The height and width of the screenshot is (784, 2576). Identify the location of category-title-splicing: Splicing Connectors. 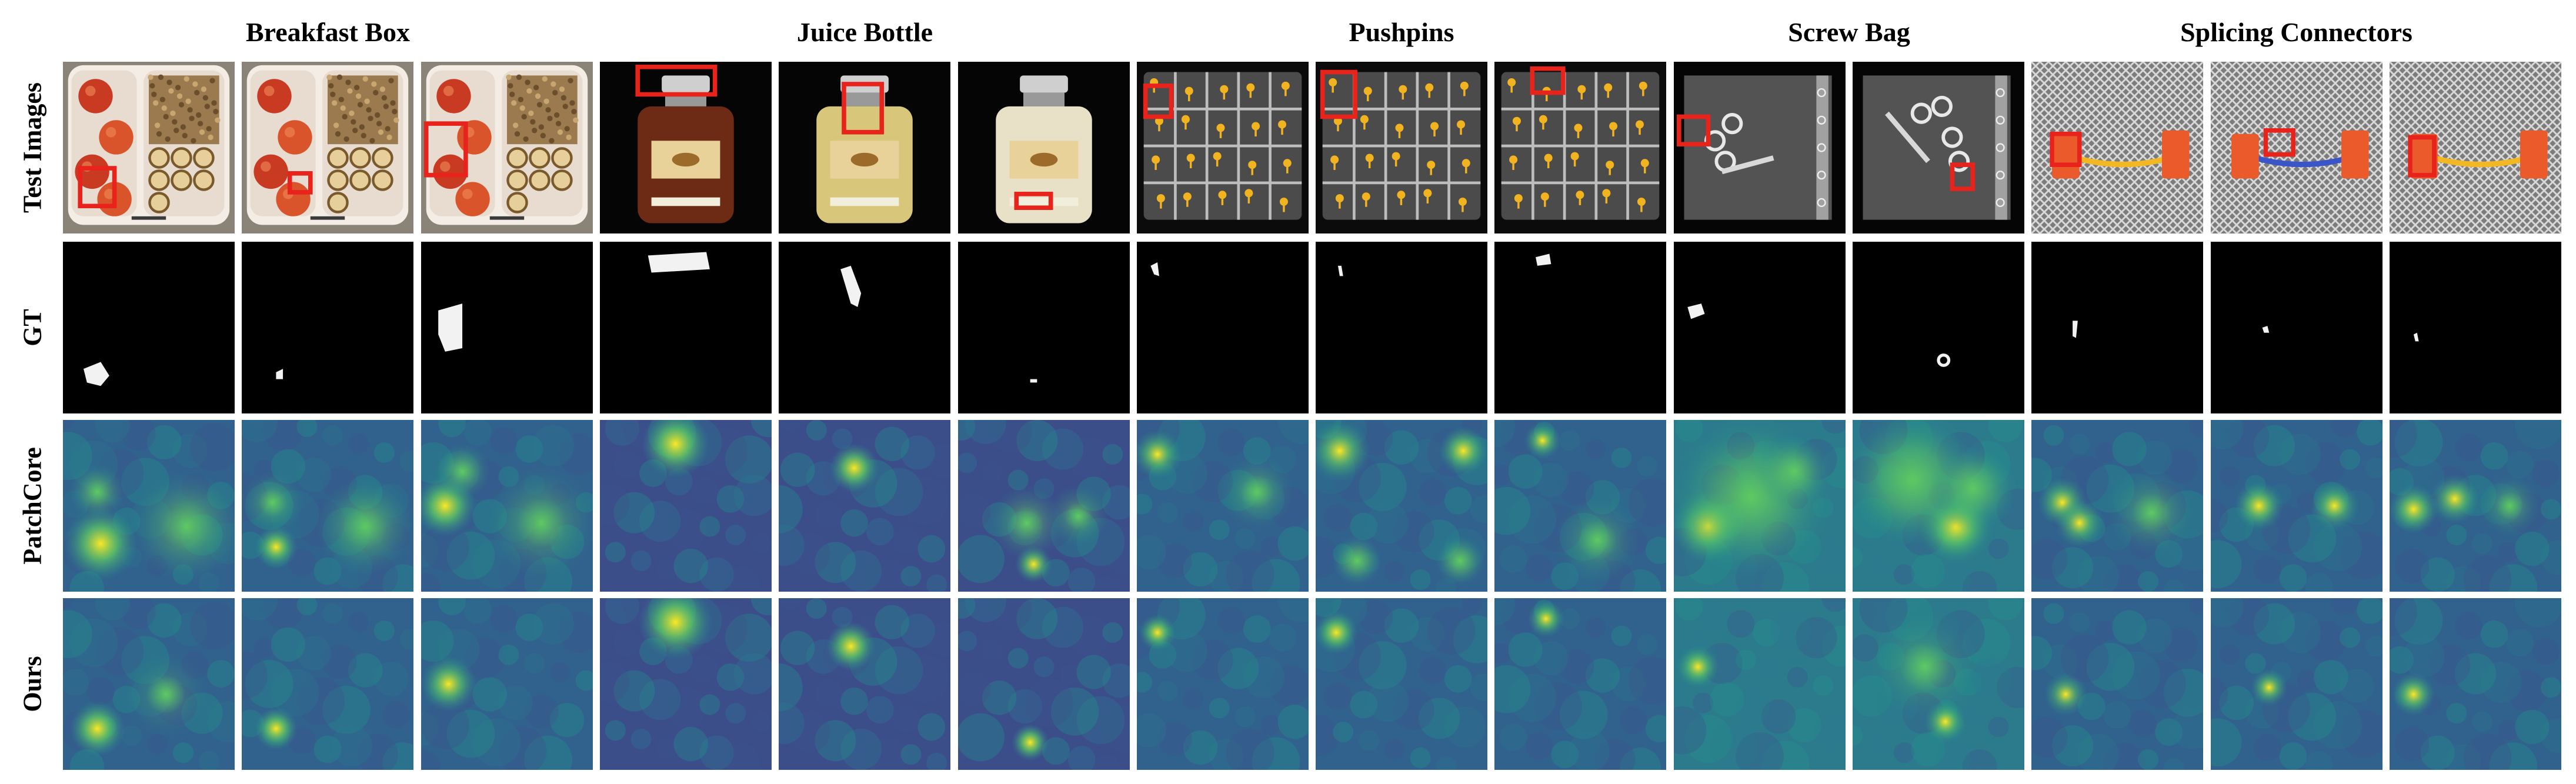
(2296, 32).